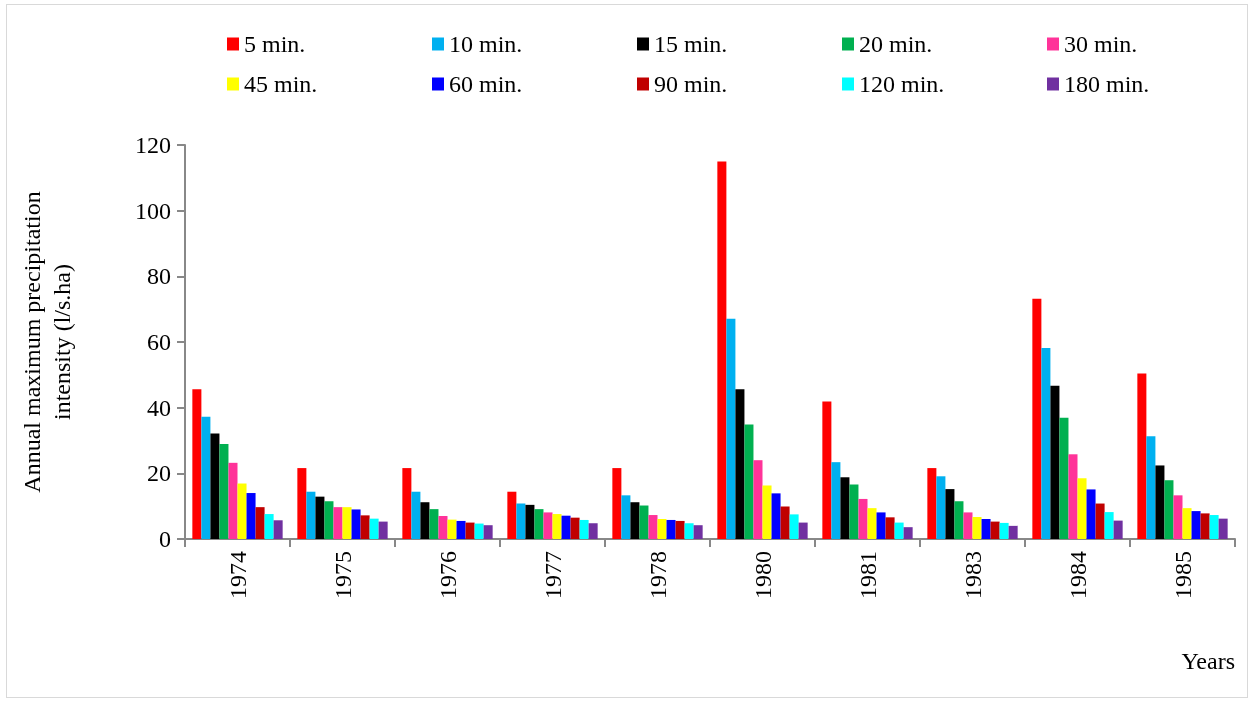 This screenshot has height=702, width=1255. Describe the element at coordinates (762, 575) in the screenshot. I see `x-tick-label: 1980` at that location.